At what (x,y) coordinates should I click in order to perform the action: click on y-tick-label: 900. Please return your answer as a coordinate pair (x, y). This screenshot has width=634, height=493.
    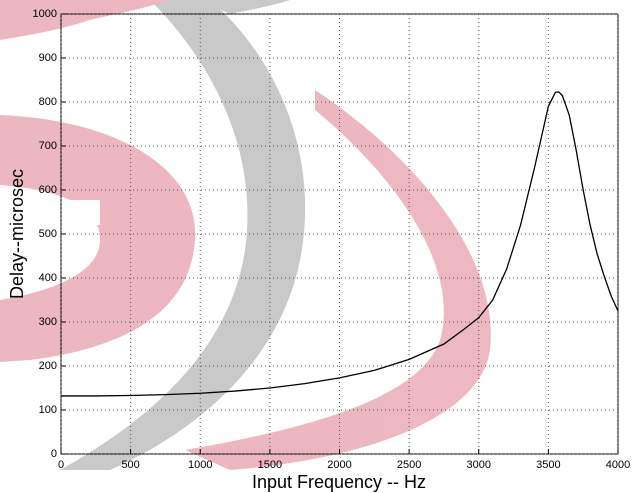
    Looking at the image, I should click on (48, 58).